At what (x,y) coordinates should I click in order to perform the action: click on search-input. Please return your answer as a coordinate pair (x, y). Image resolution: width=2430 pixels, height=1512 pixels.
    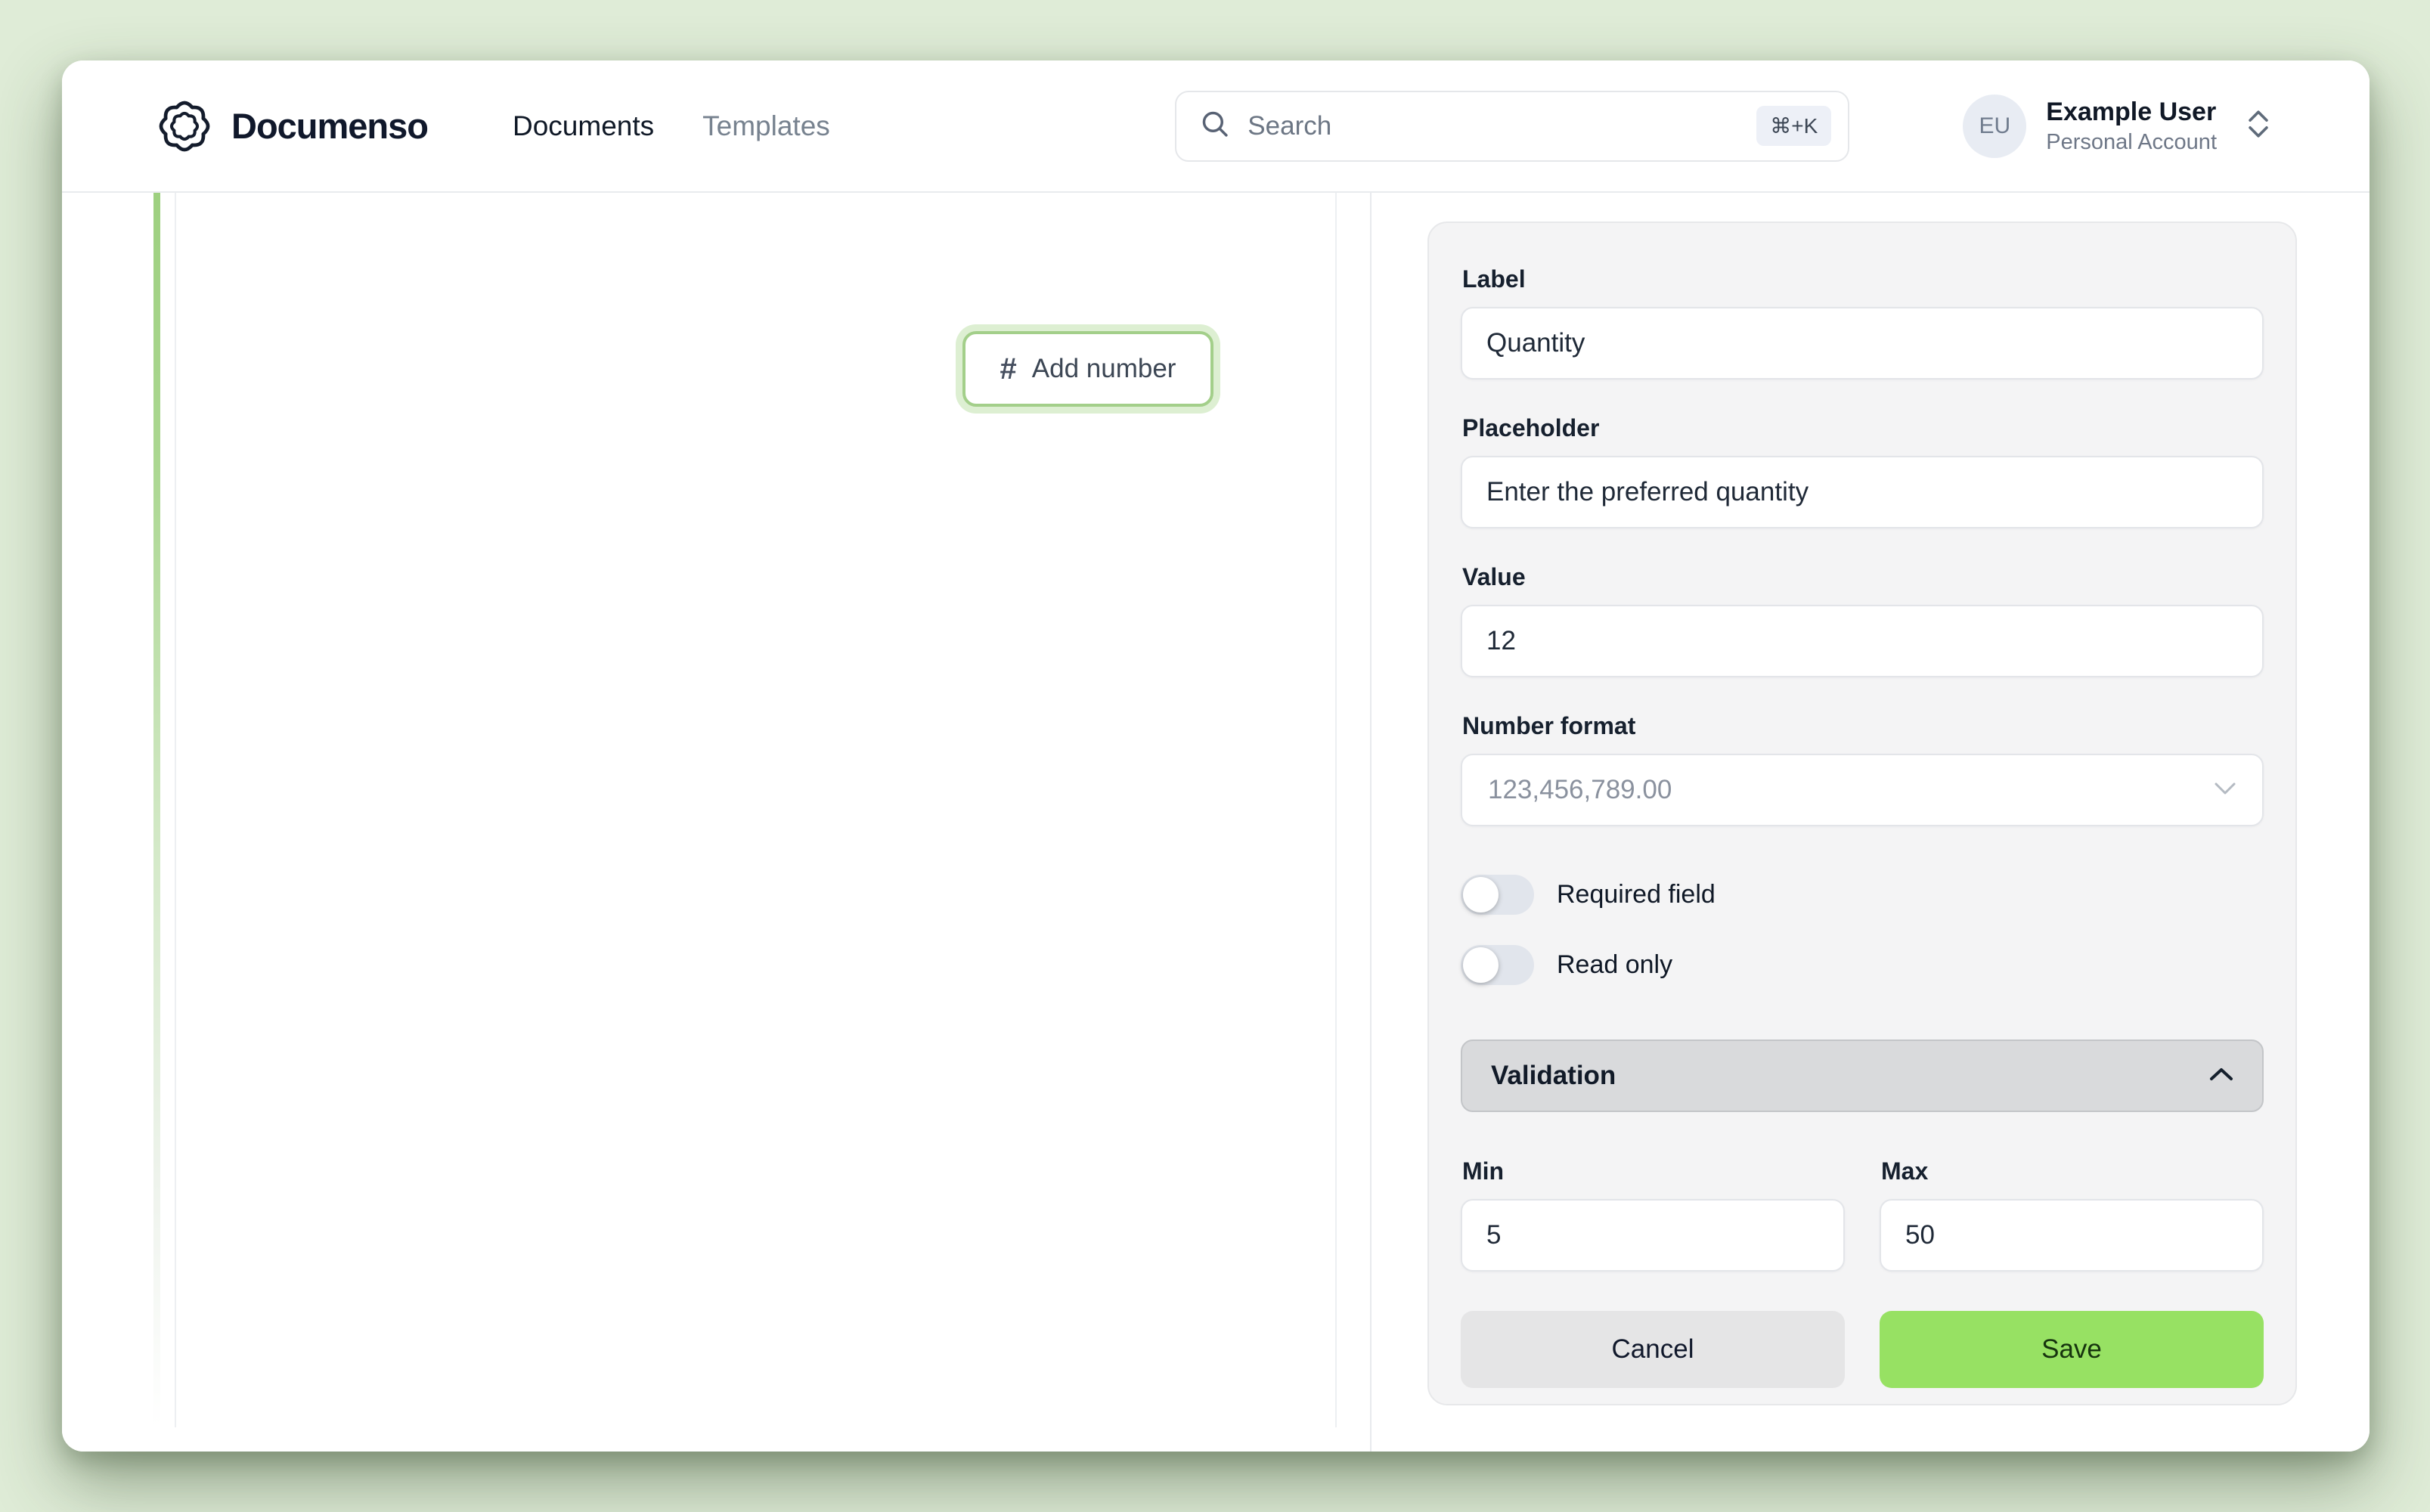
    Looking at the image, I should click on (1502, 126).